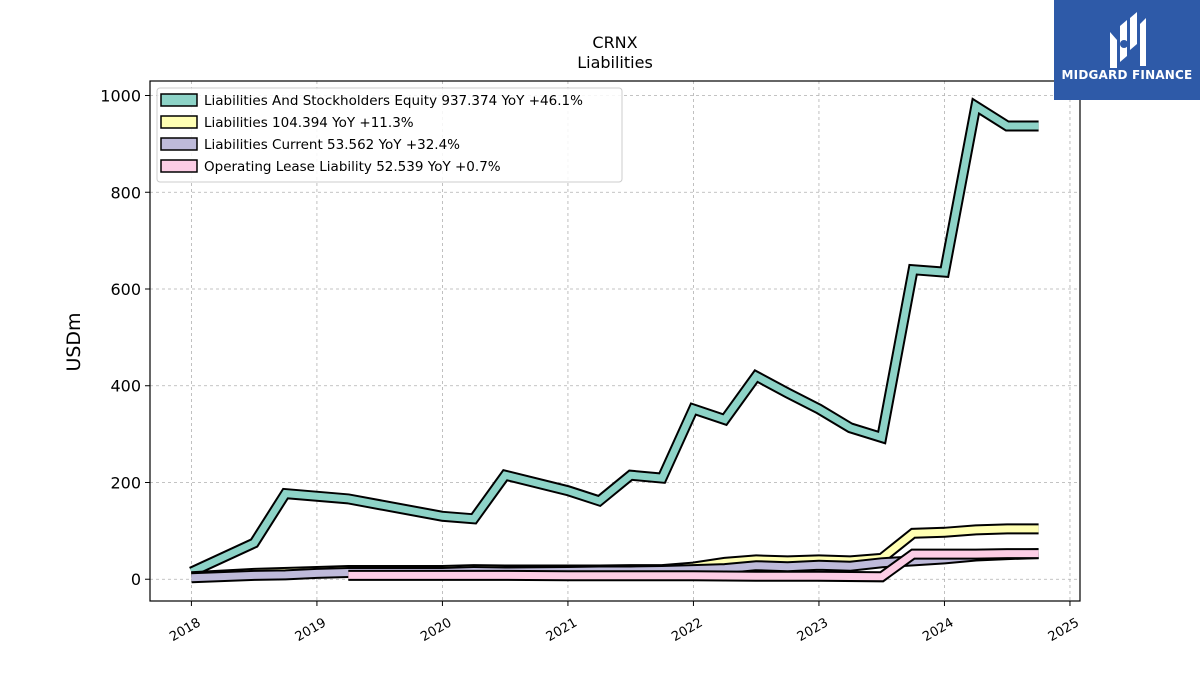  I want to click on y-tick-label: 600, so click(125, 289).